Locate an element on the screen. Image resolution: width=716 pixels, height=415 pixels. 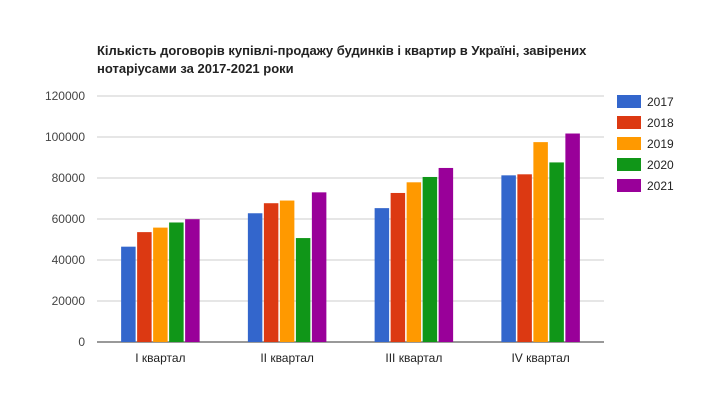
bar-2017-q4 is located at coordinates (508, 258).